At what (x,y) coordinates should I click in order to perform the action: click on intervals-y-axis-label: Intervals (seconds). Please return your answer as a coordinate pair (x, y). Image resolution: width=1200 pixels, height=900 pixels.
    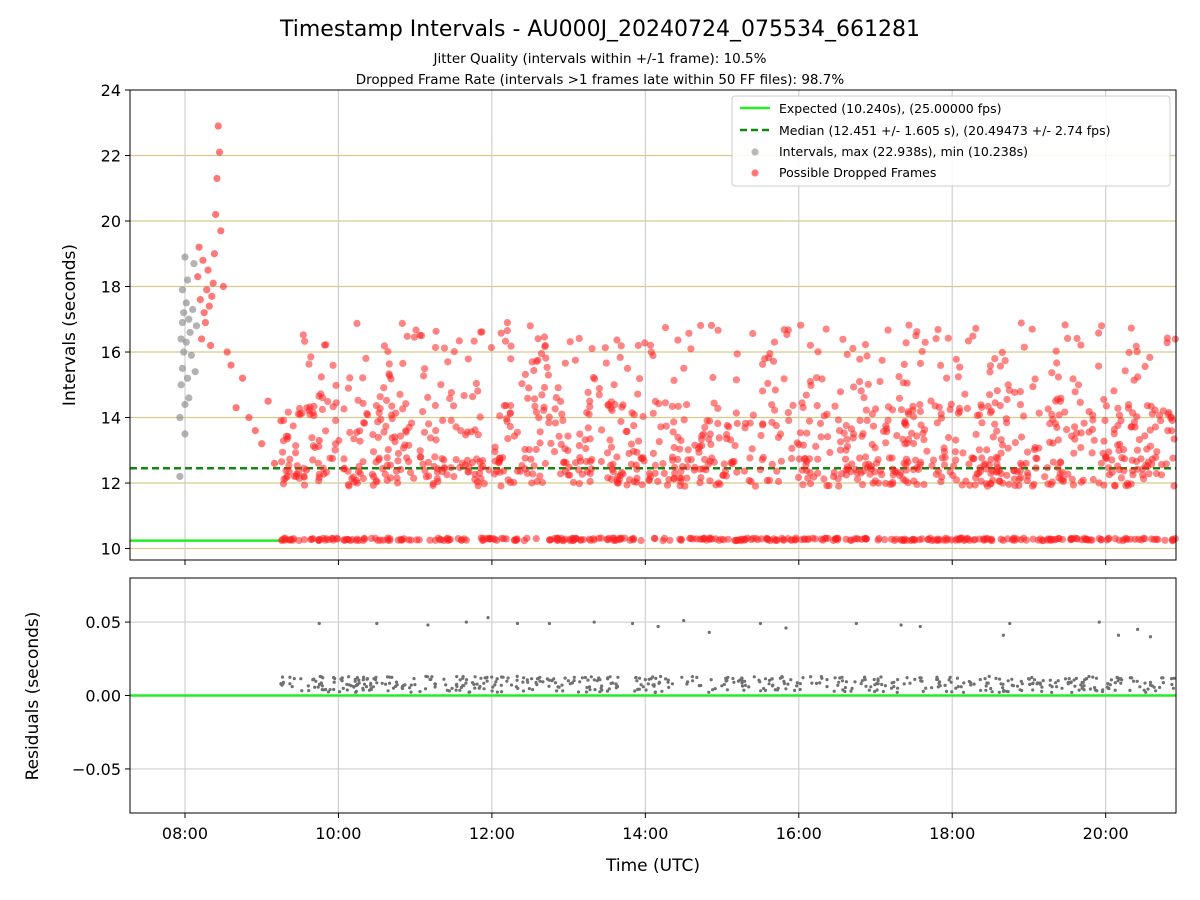
    Looking at the image, I should click on (70, 325).